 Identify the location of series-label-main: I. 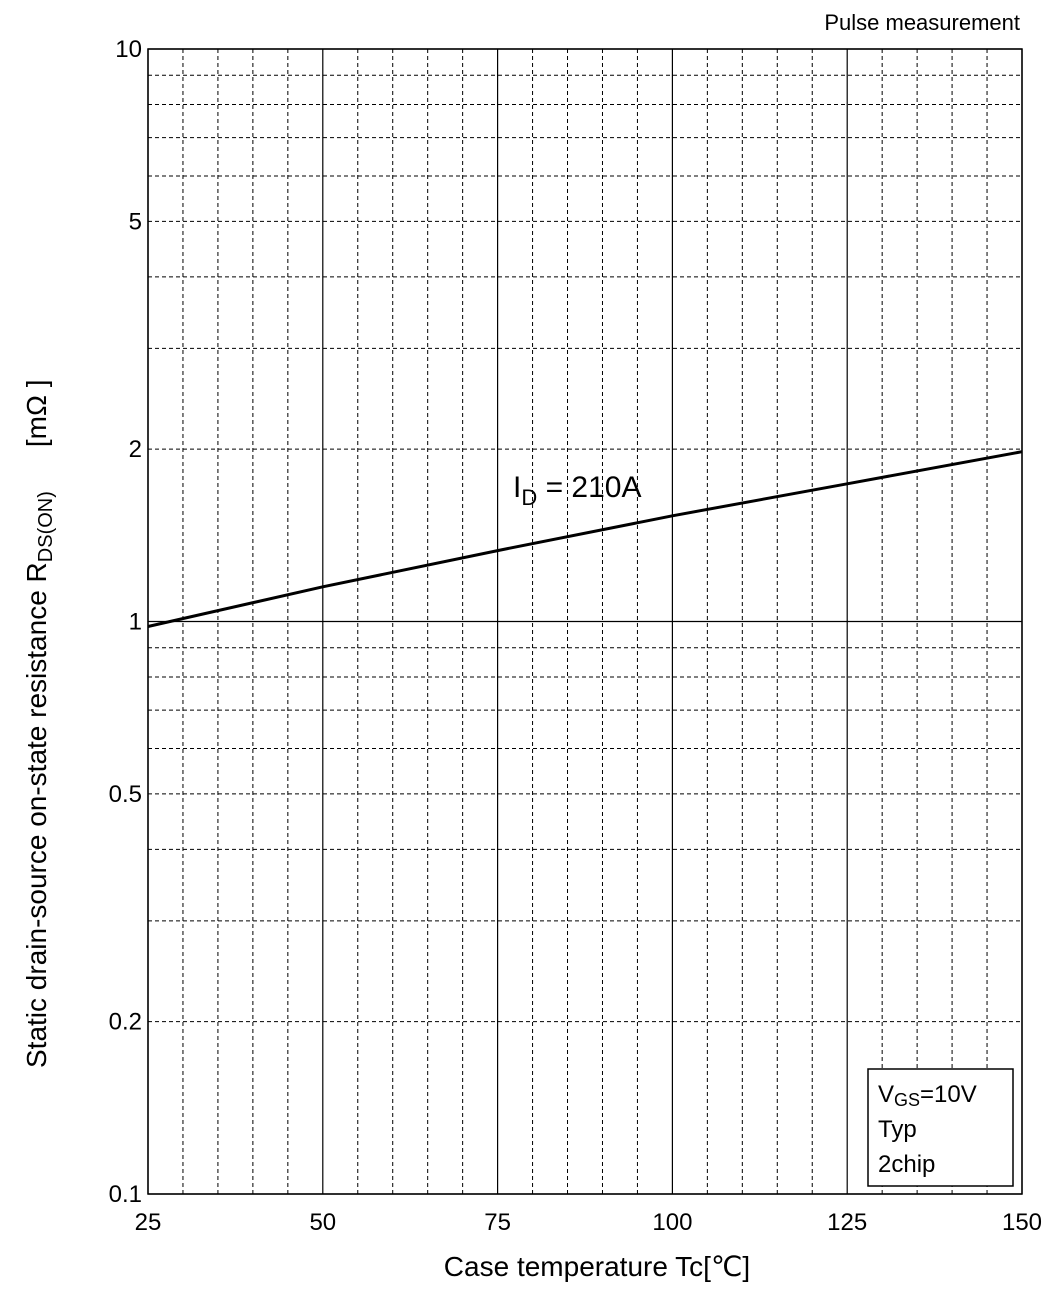
(517, 487).